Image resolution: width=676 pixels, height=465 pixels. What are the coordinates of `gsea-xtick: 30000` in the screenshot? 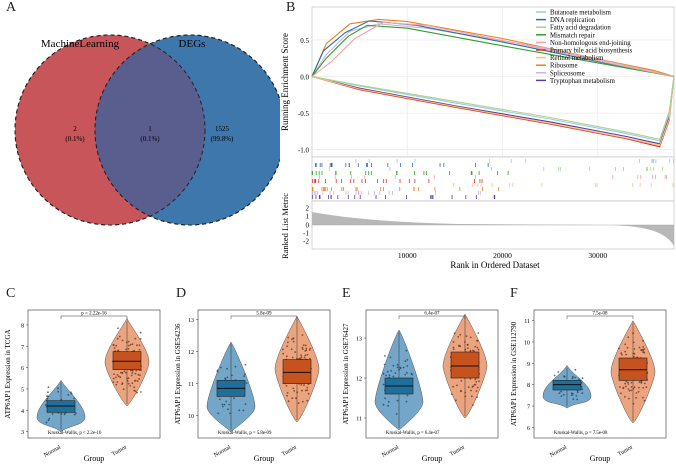 It's located at (597, 255).